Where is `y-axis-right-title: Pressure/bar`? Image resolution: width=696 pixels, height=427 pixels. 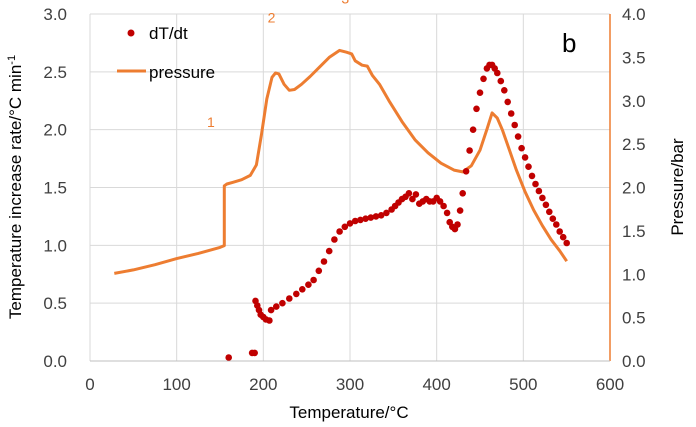 y-axis-right-title: Pressure/bar is located at coordinates (677, 187).